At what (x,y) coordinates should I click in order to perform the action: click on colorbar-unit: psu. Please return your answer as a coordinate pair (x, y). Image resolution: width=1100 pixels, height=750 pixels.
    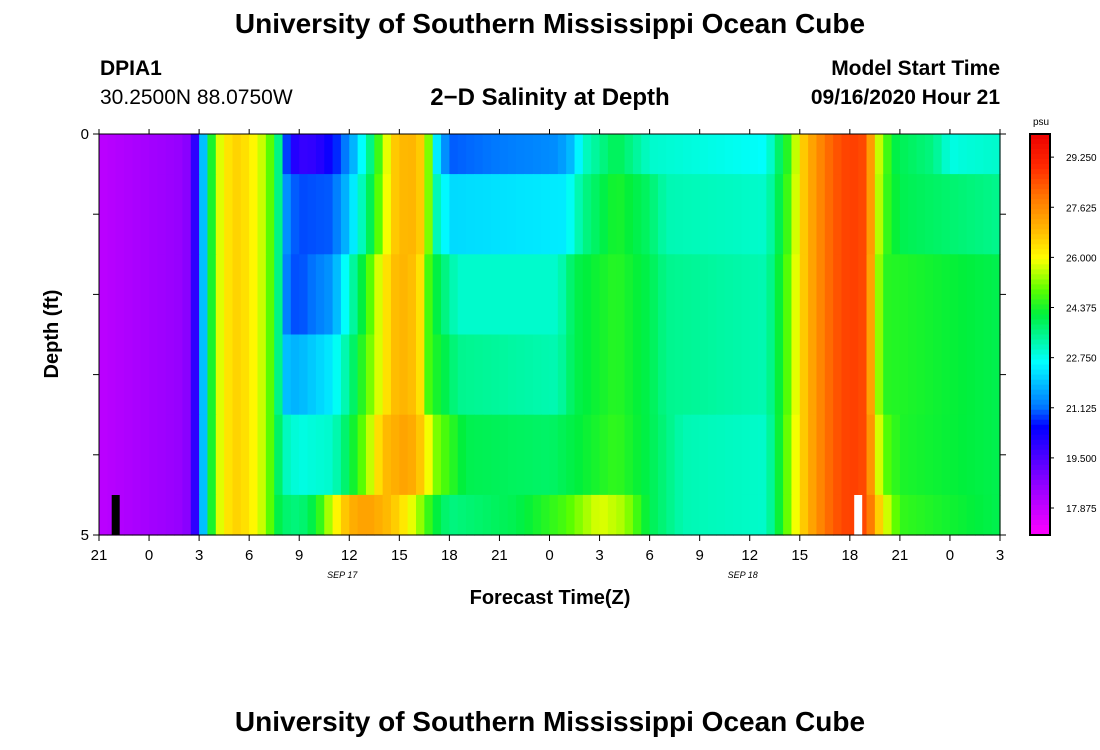
    Looking at the image, I should click on (1041, 122).